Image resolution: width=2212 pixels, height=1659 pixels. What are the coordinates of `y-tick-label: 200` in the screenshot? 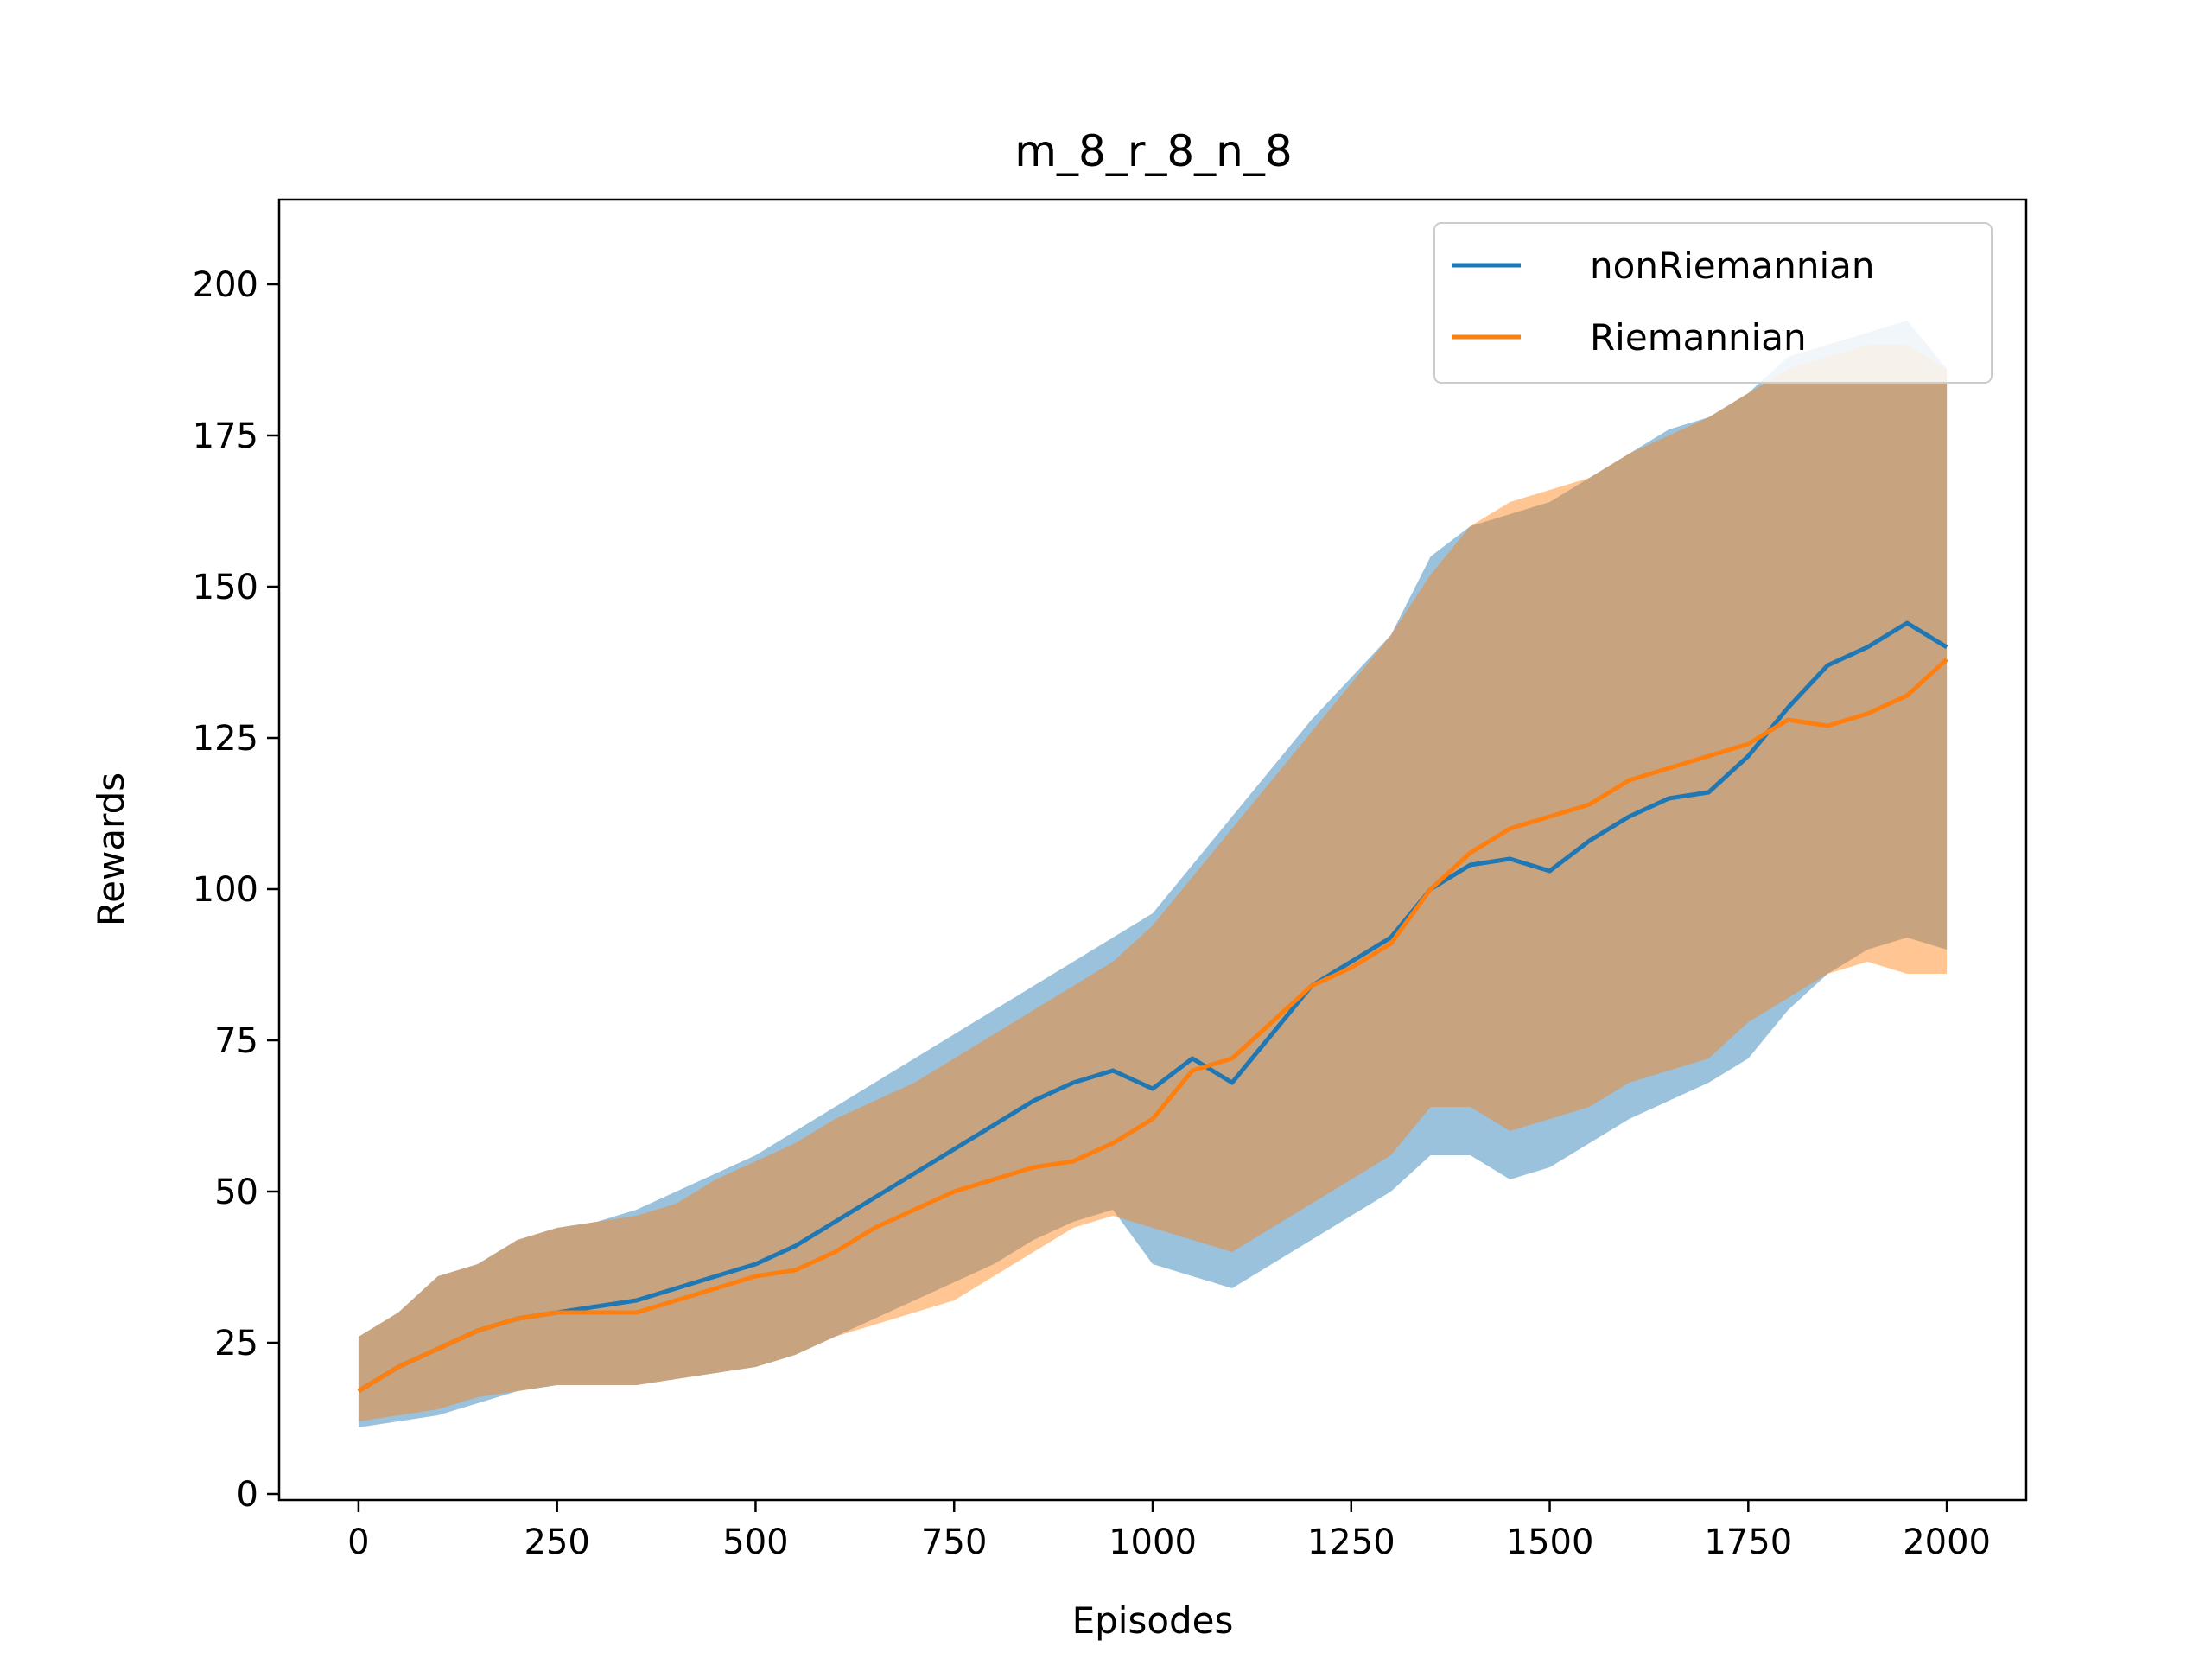 It's located at (225, 285).